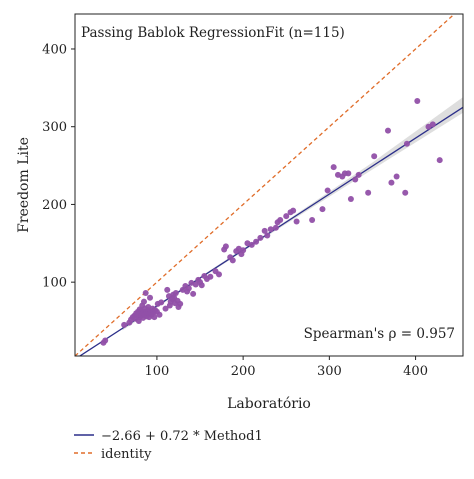  What do you see at coordinates (243, 371) in the screenshot?
I see `x-tick-label: 200` at bounding box center [243, 371].